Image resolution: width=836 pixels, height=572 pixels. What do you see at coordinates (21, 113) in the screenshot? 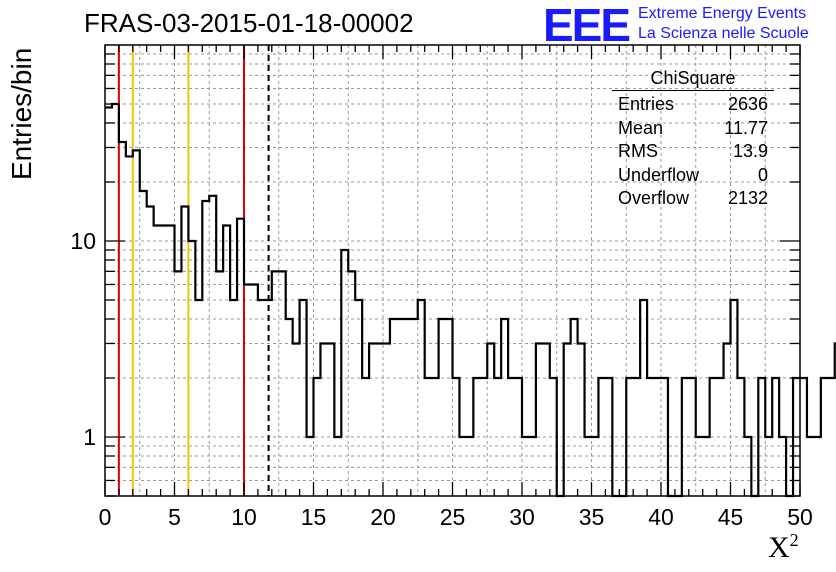
I see `y-axis-label: Entries/bin` at bounding box center [21, 113].